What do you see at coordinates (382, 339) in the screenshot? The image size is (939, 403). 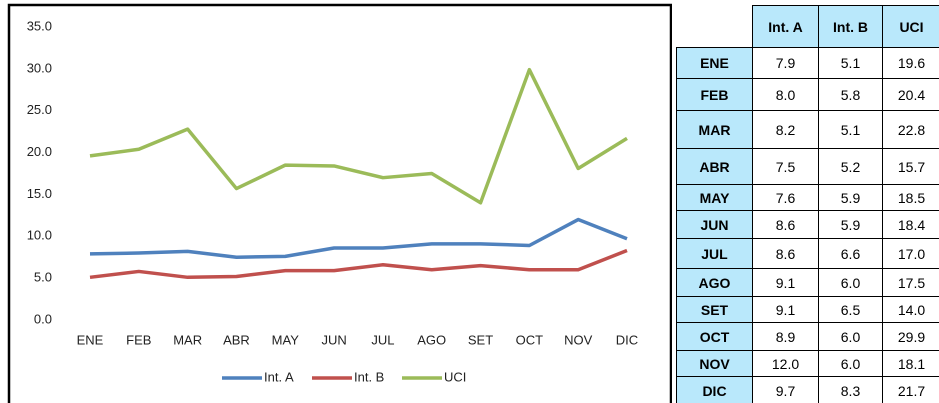 I see `x-tick-label: JUL` at bounding box center [382, 339].